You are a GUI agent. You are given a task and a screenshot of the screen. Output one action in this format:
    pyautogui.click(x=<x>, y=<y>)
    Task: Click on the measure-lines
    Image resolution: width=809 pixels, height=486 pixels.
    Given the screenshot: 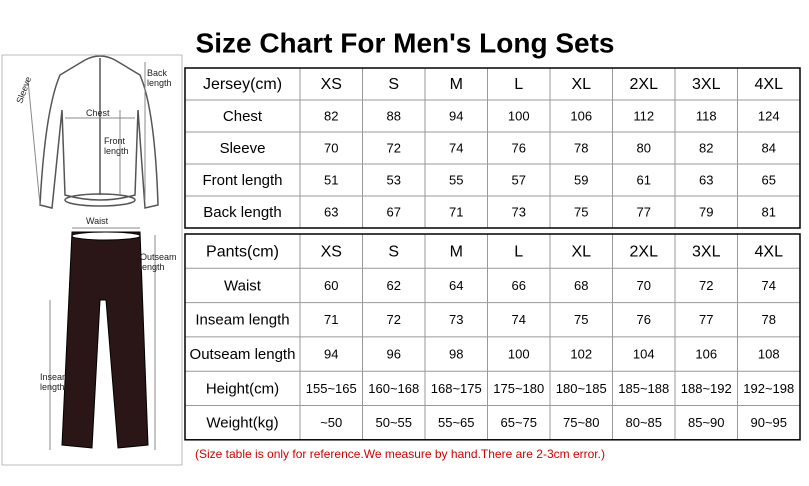 What is the action you would take?
    pyautogui.click(x=91, y=256)
    